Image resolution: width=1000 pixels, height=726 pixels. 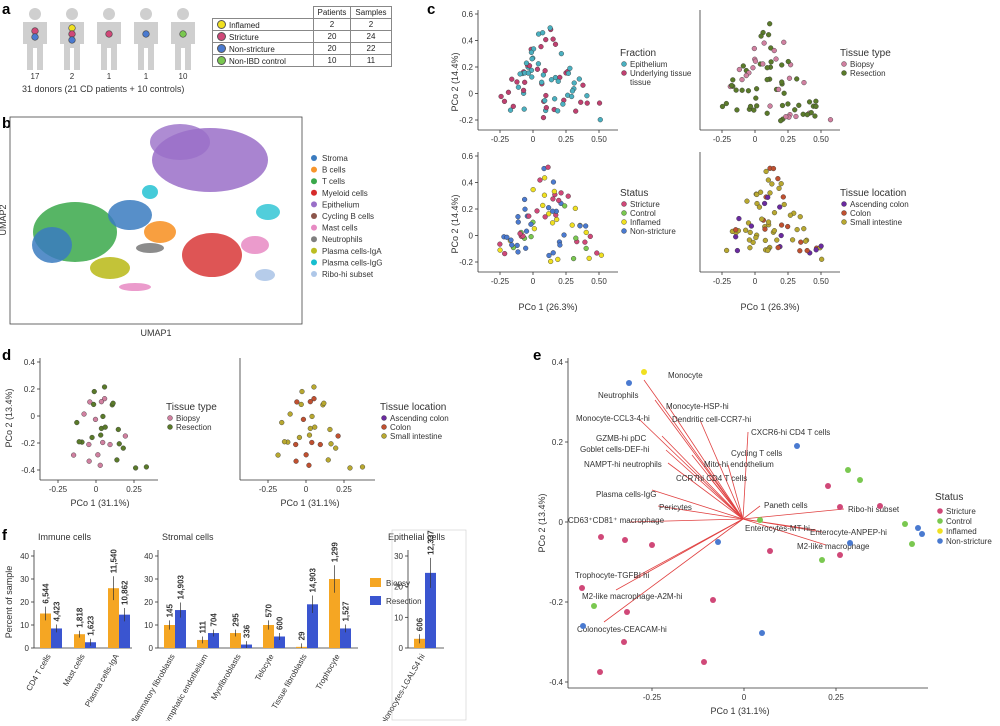 I want to click on row-patients: 10, so click(x=332, y=60).